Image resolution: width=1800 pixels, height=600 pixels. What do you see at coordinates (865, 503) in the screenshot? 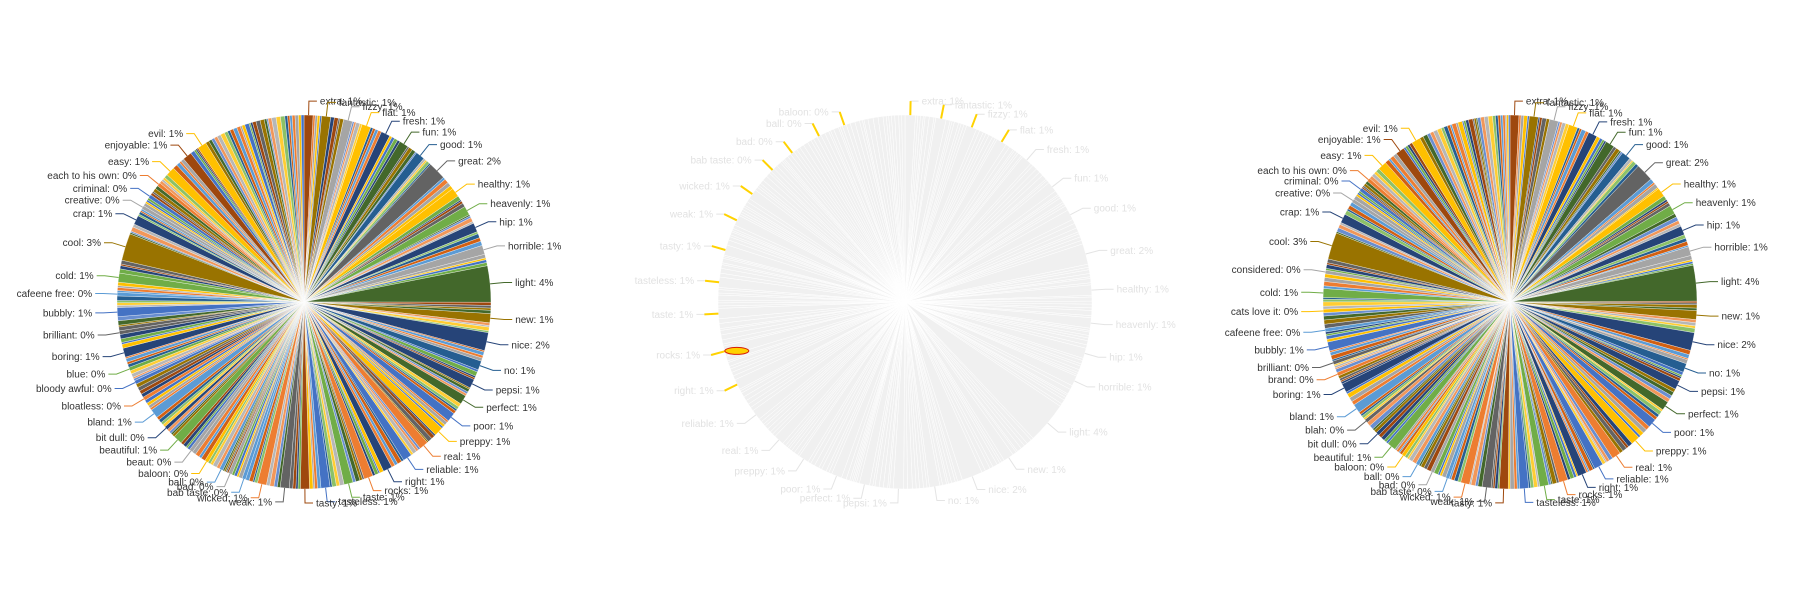
I see `slice-label: pepsi: 1%` at bounding box center [865, 503].